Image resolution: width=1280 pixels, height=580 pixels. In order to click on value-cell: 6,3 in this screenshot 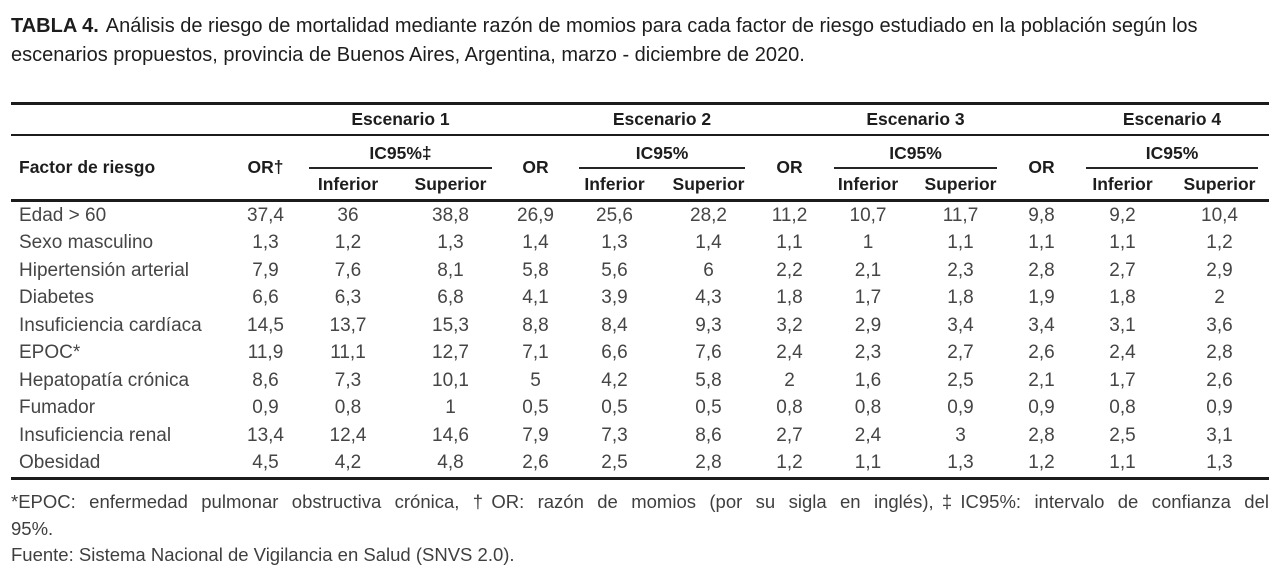, I will do `click(348, 298)`.